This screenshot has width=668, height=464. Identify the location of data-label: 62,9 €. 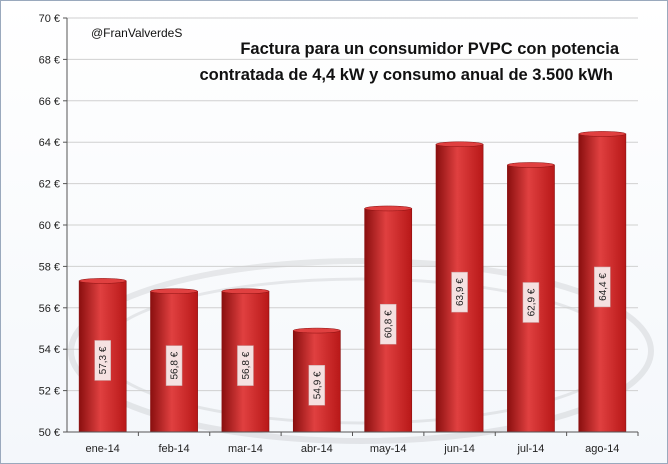
(531, 302).